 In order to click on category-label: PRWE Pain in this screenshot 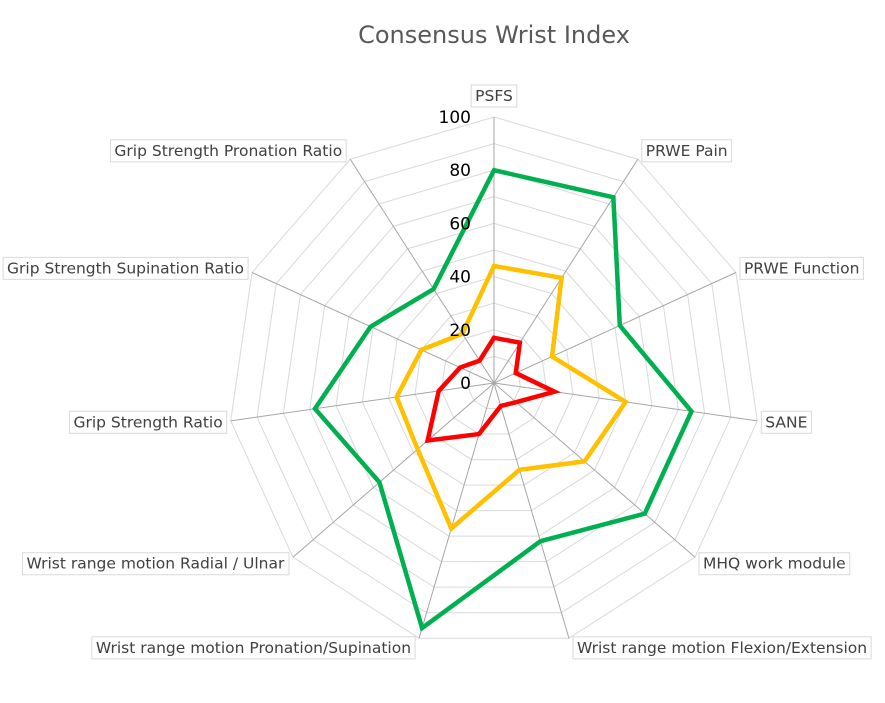, I will do `click(687, 151)`.